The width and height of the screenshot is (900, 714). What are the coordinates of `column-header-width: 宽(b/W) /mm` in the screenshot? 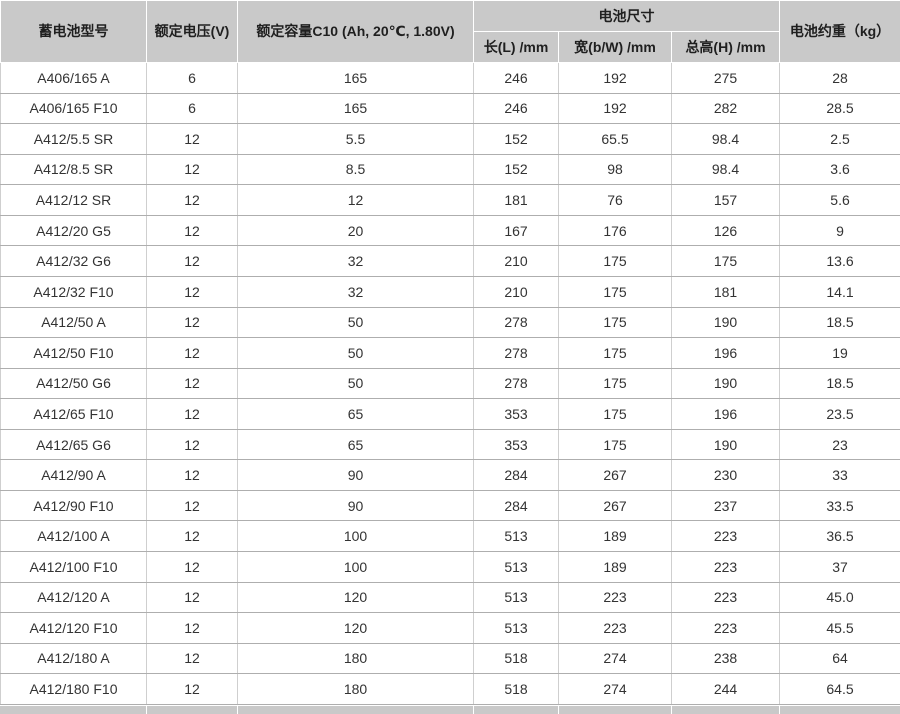 It's located at (615, 47).